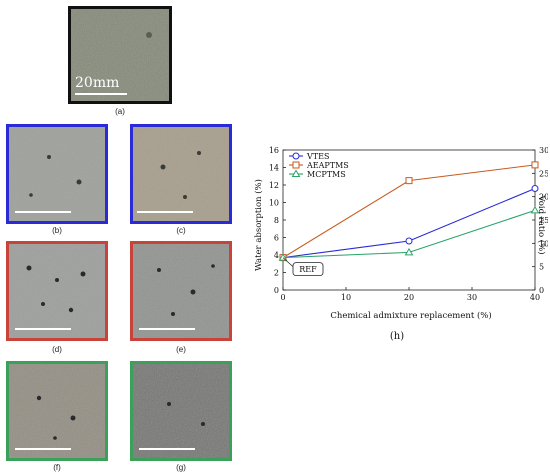  Describe the element at coordinates (397, 336) in the screenshot. I see `panel-label-h: (h)` at that location.